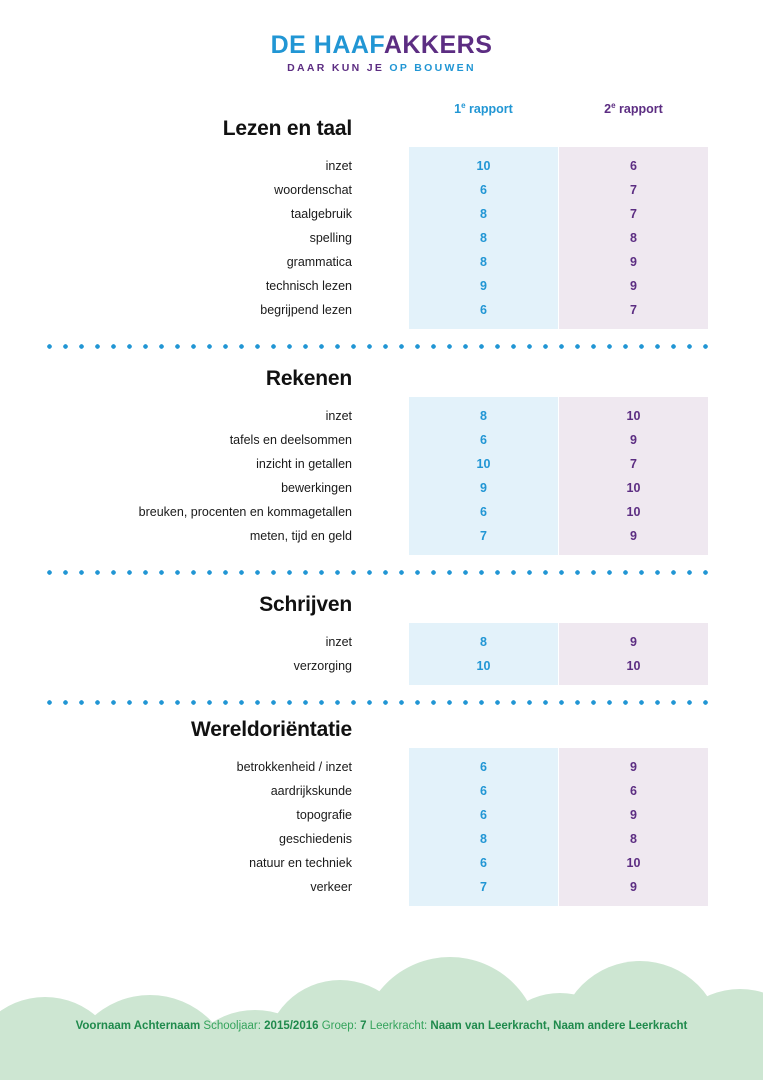  Describe the element at coordinates (381, 642) in the screenshot. I see `table-row: inzet 8 9` at that location.